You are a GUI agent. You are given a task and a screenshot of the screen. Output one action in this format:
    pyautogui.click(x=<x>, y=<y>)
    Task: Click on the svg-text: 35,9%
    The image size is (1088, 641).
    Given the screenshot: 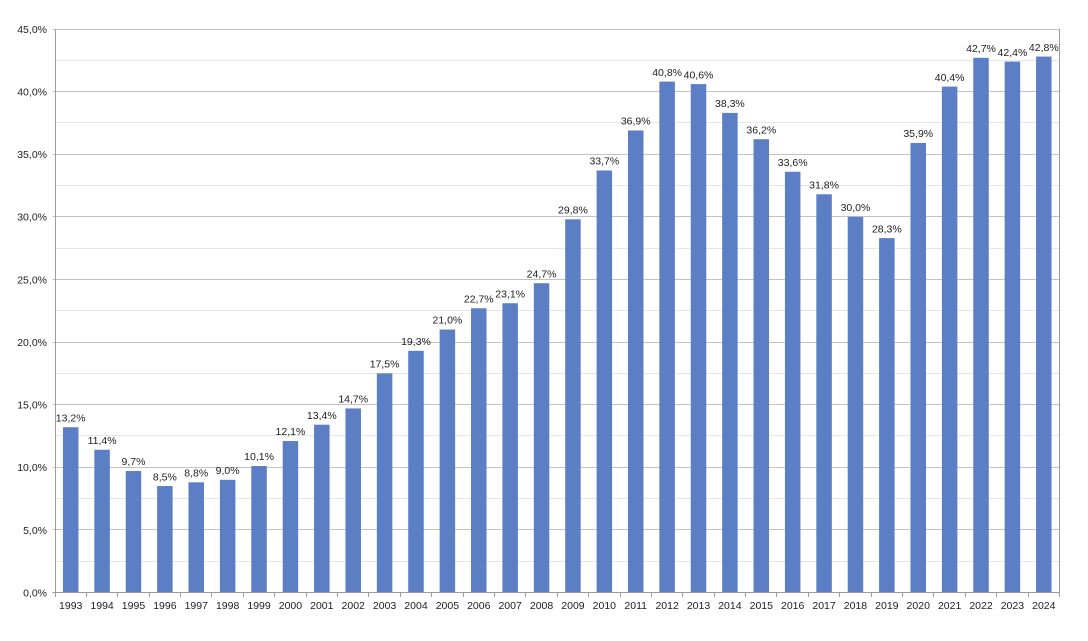 What is the action you would take?
    pyautogui.click(x=918, y=134)
    